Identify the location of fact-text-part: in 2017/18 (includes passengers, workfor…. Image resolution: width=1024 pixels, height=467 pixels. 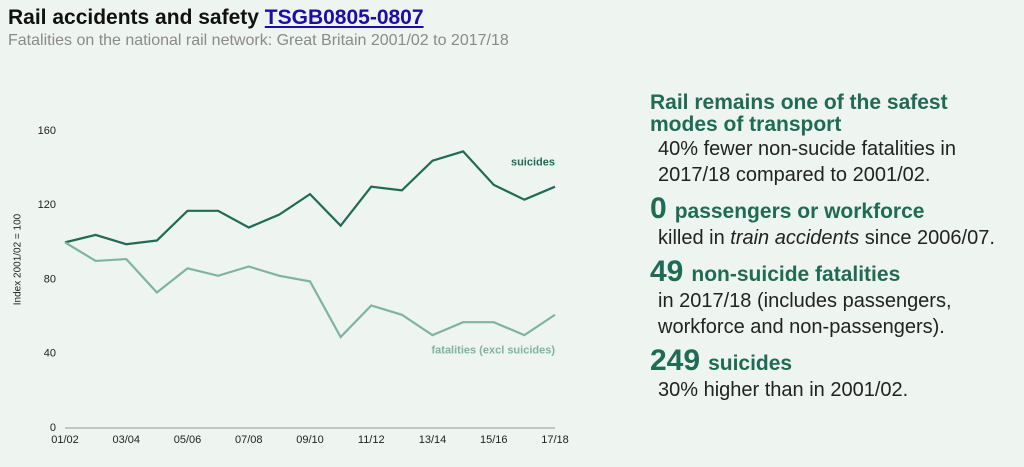
(805, 314).